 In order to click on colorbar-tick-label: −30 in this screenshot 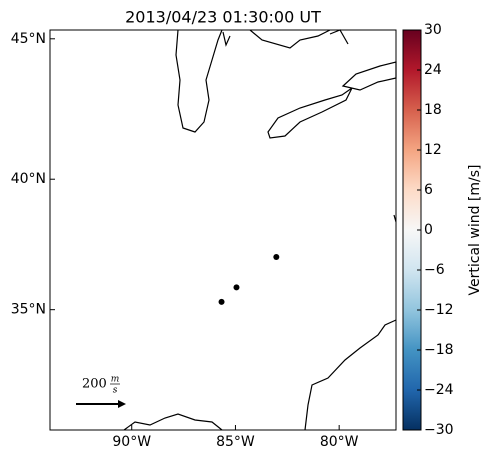, I will do `click(439, 430)`.